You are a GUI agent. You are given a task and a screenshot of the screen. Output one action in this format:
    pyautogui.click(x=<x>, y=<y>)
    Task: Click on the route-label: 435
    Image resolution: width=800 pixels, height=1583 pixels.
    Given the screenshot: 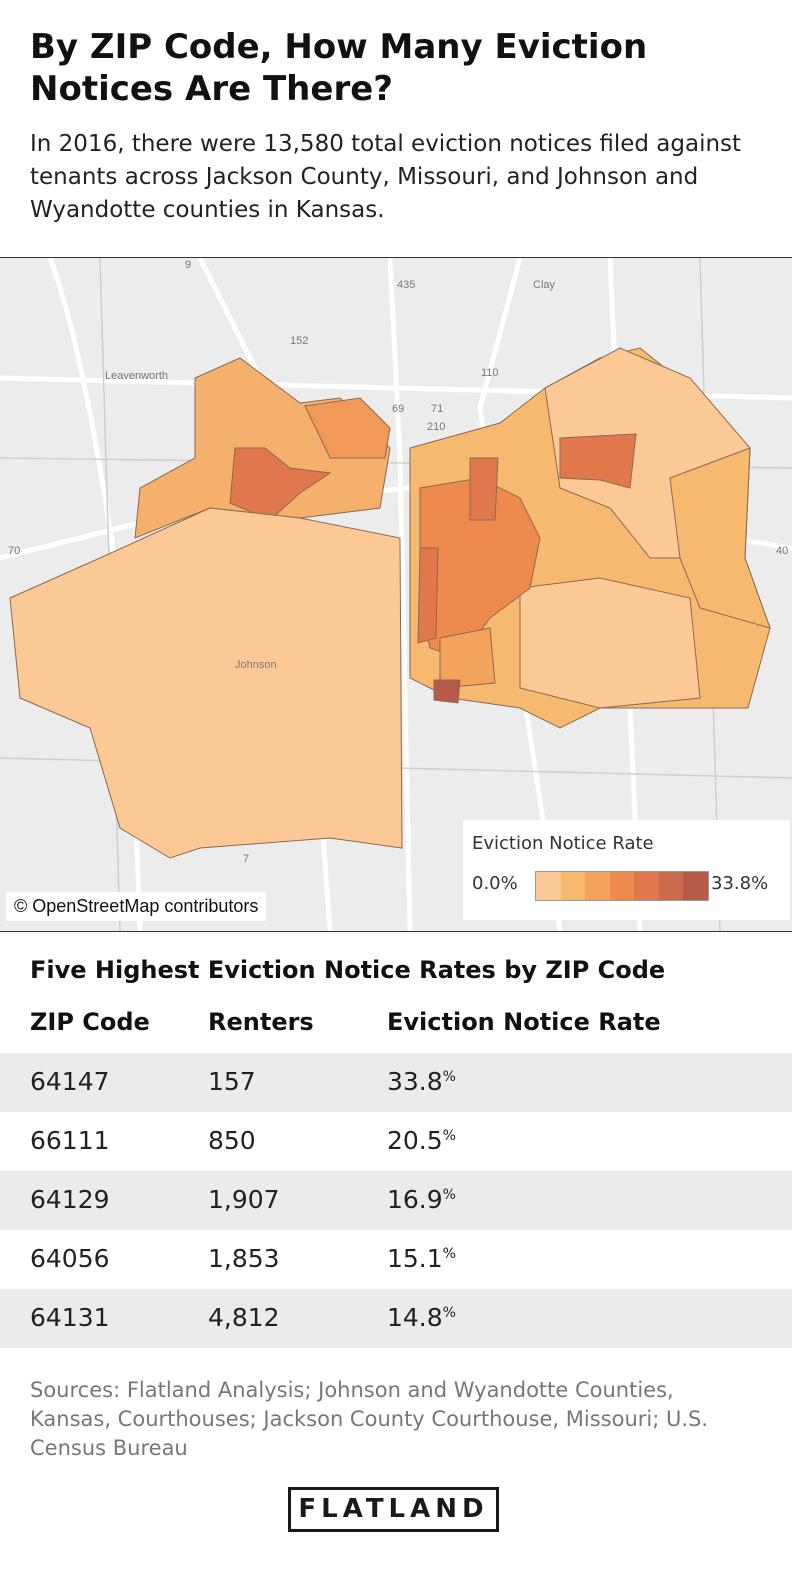 What is the action you would take?
    pyautogui.click(x=406, y=285)
    